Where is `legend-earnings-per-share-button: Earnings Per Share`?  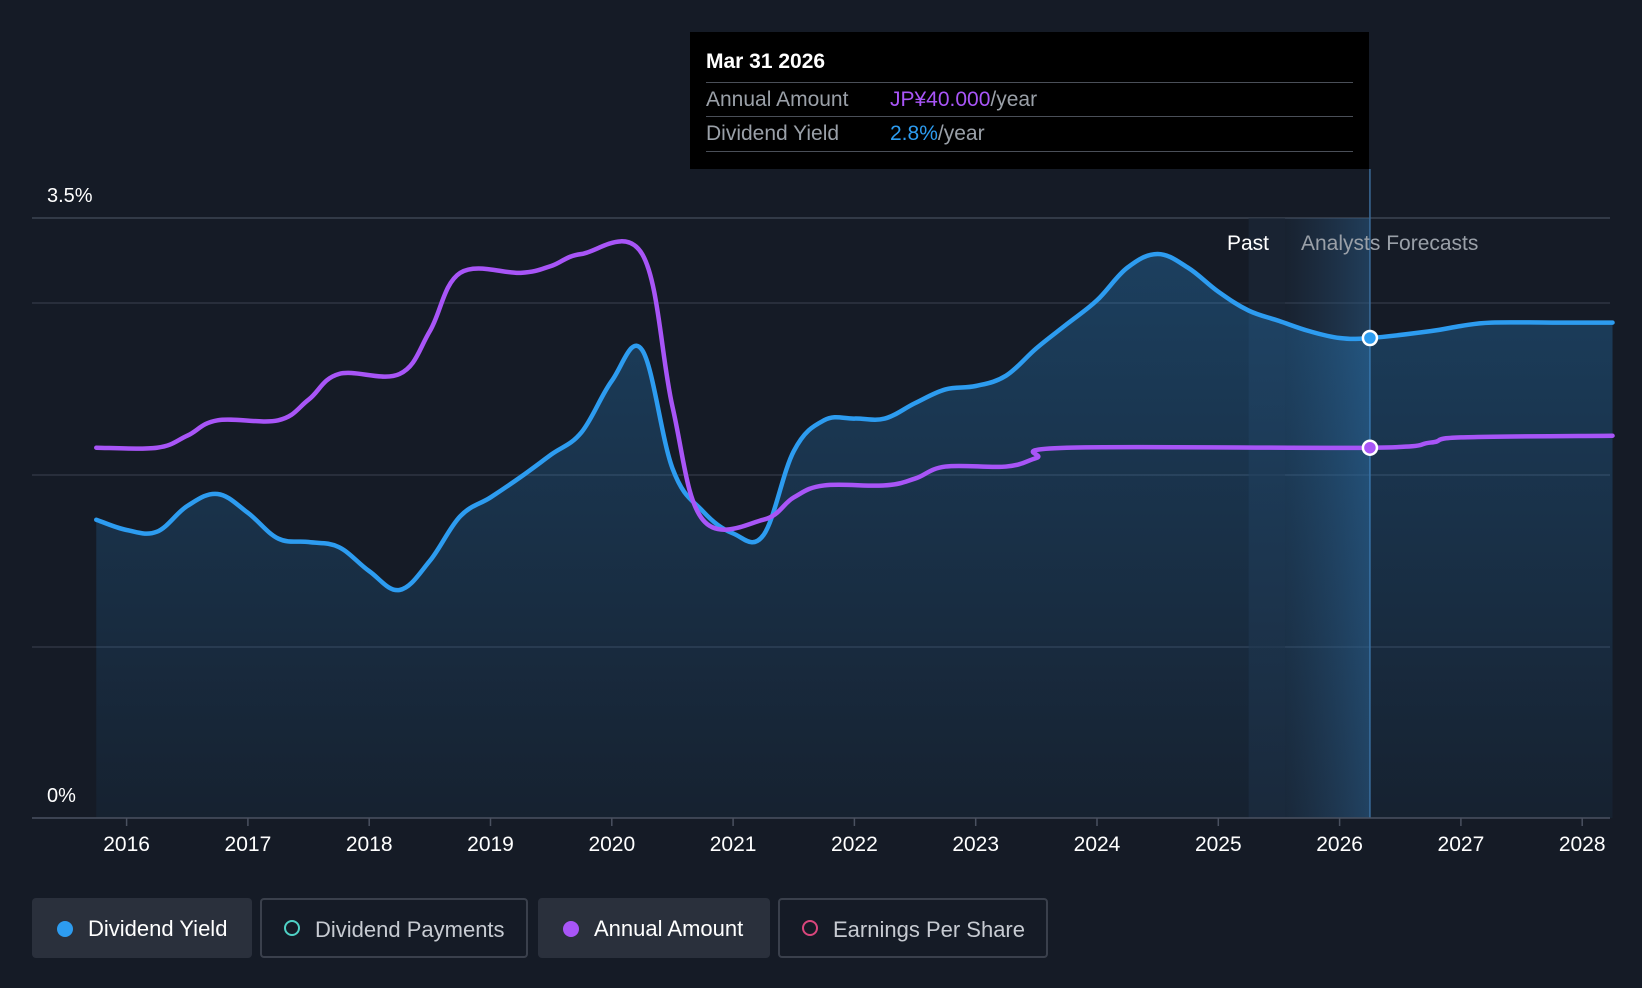 legend-earnings-per-share-button: Earnings Per Share is located at coordinates (913, 928).